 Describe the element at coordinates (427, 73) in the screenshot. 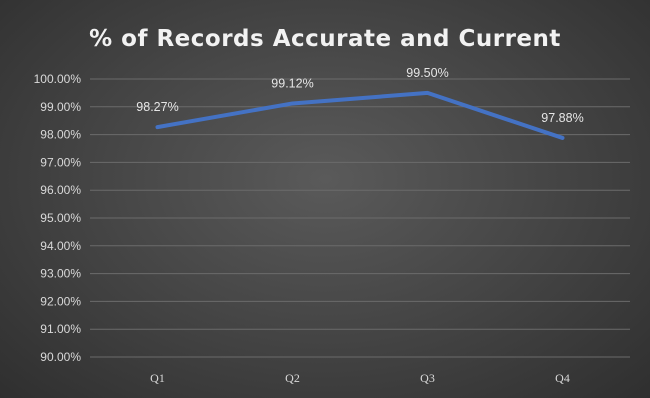

I see `data-label: 99.50%` at that location.